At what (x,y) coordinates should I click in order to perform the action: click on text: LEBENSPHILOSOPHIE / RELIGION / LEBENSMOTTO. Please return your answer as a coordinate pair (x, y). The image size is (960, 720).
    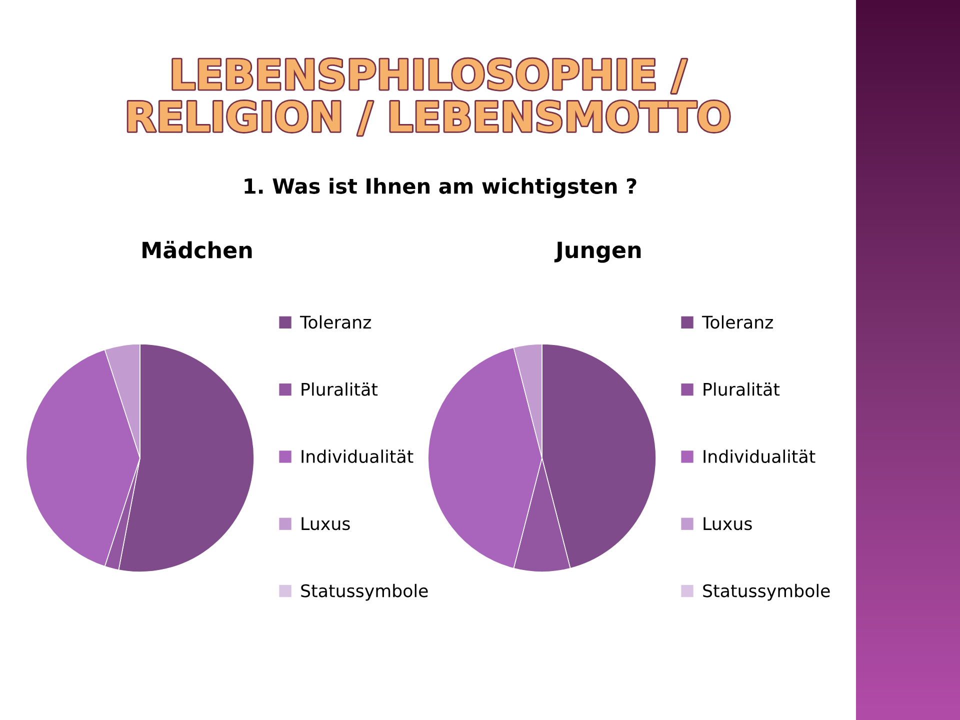
    Looking at the image, I should click on (429, 97).